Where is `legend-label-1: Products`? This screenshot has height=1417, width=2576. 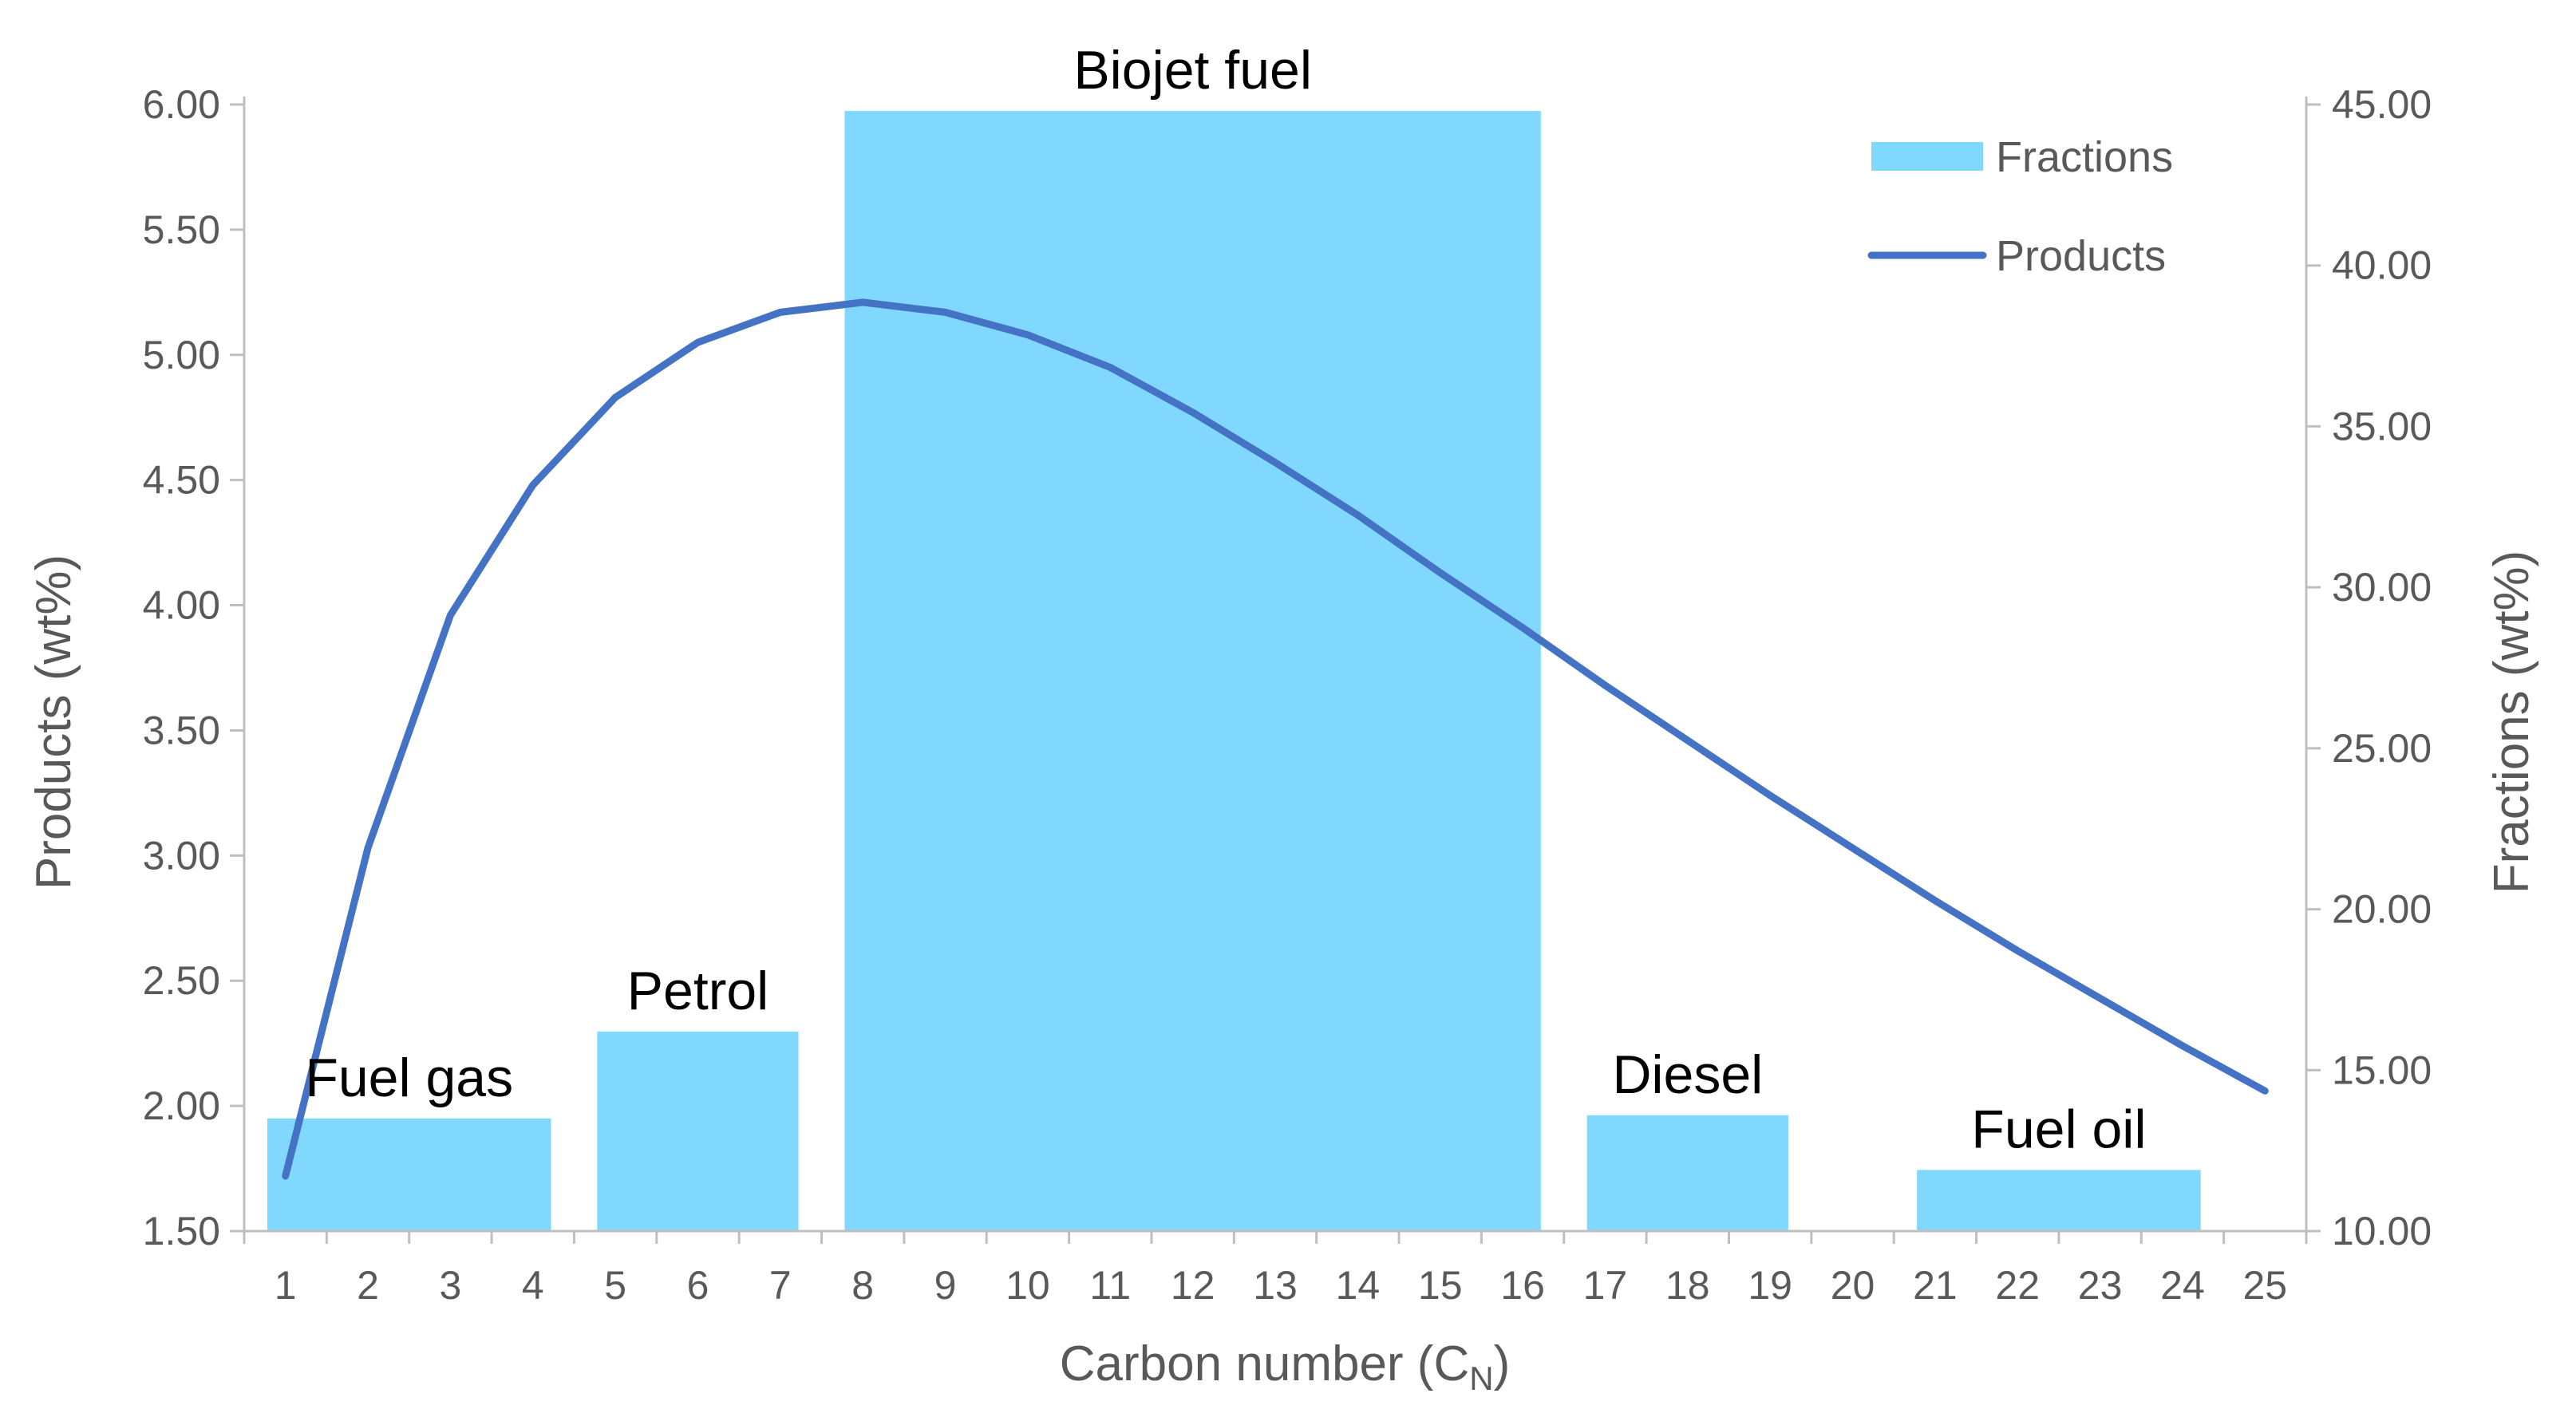
legend-label-1: Products is located at coordinates (2081, 256).